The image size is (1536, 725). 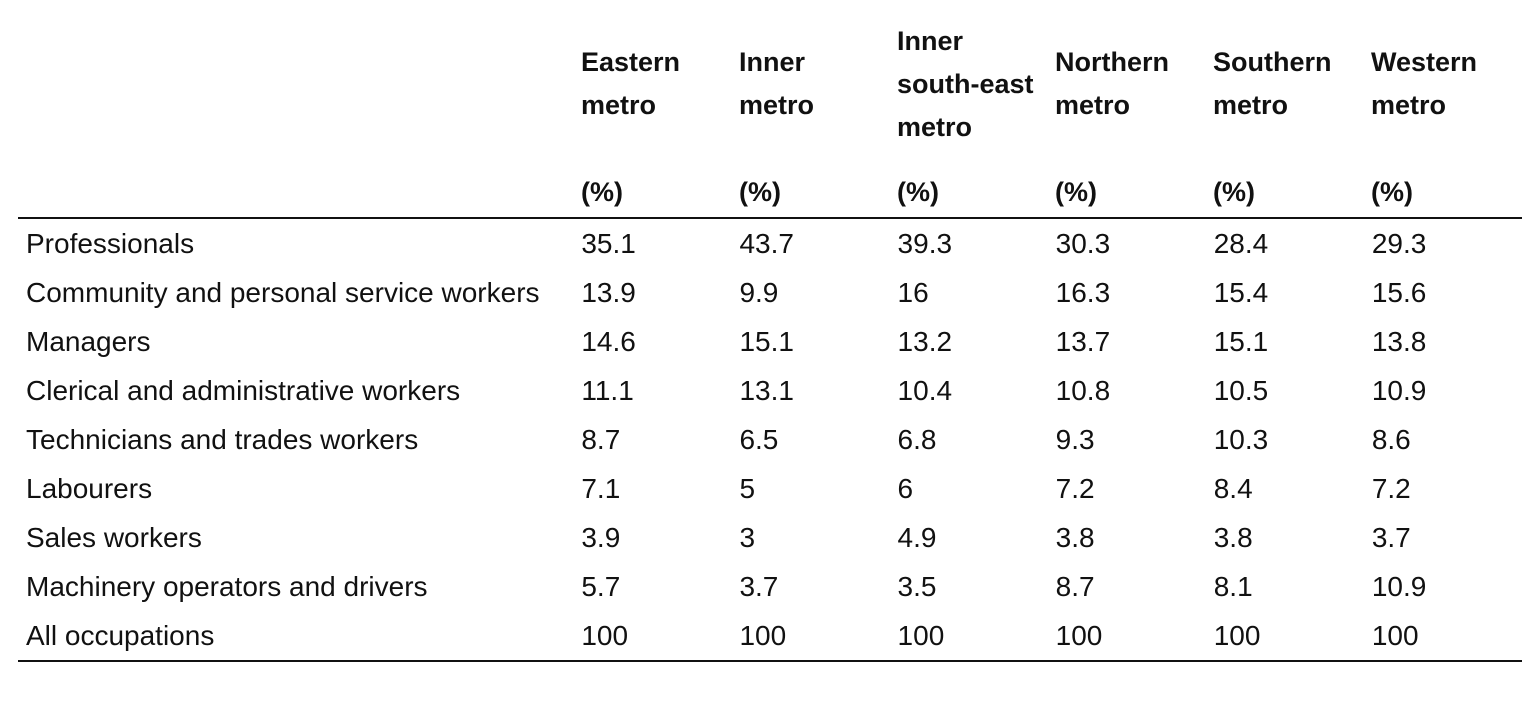 What do you see at coordinates (1233, 586) in the screenshot?
I see `cell-value: 8.1` at bounding box center [1233, 586].